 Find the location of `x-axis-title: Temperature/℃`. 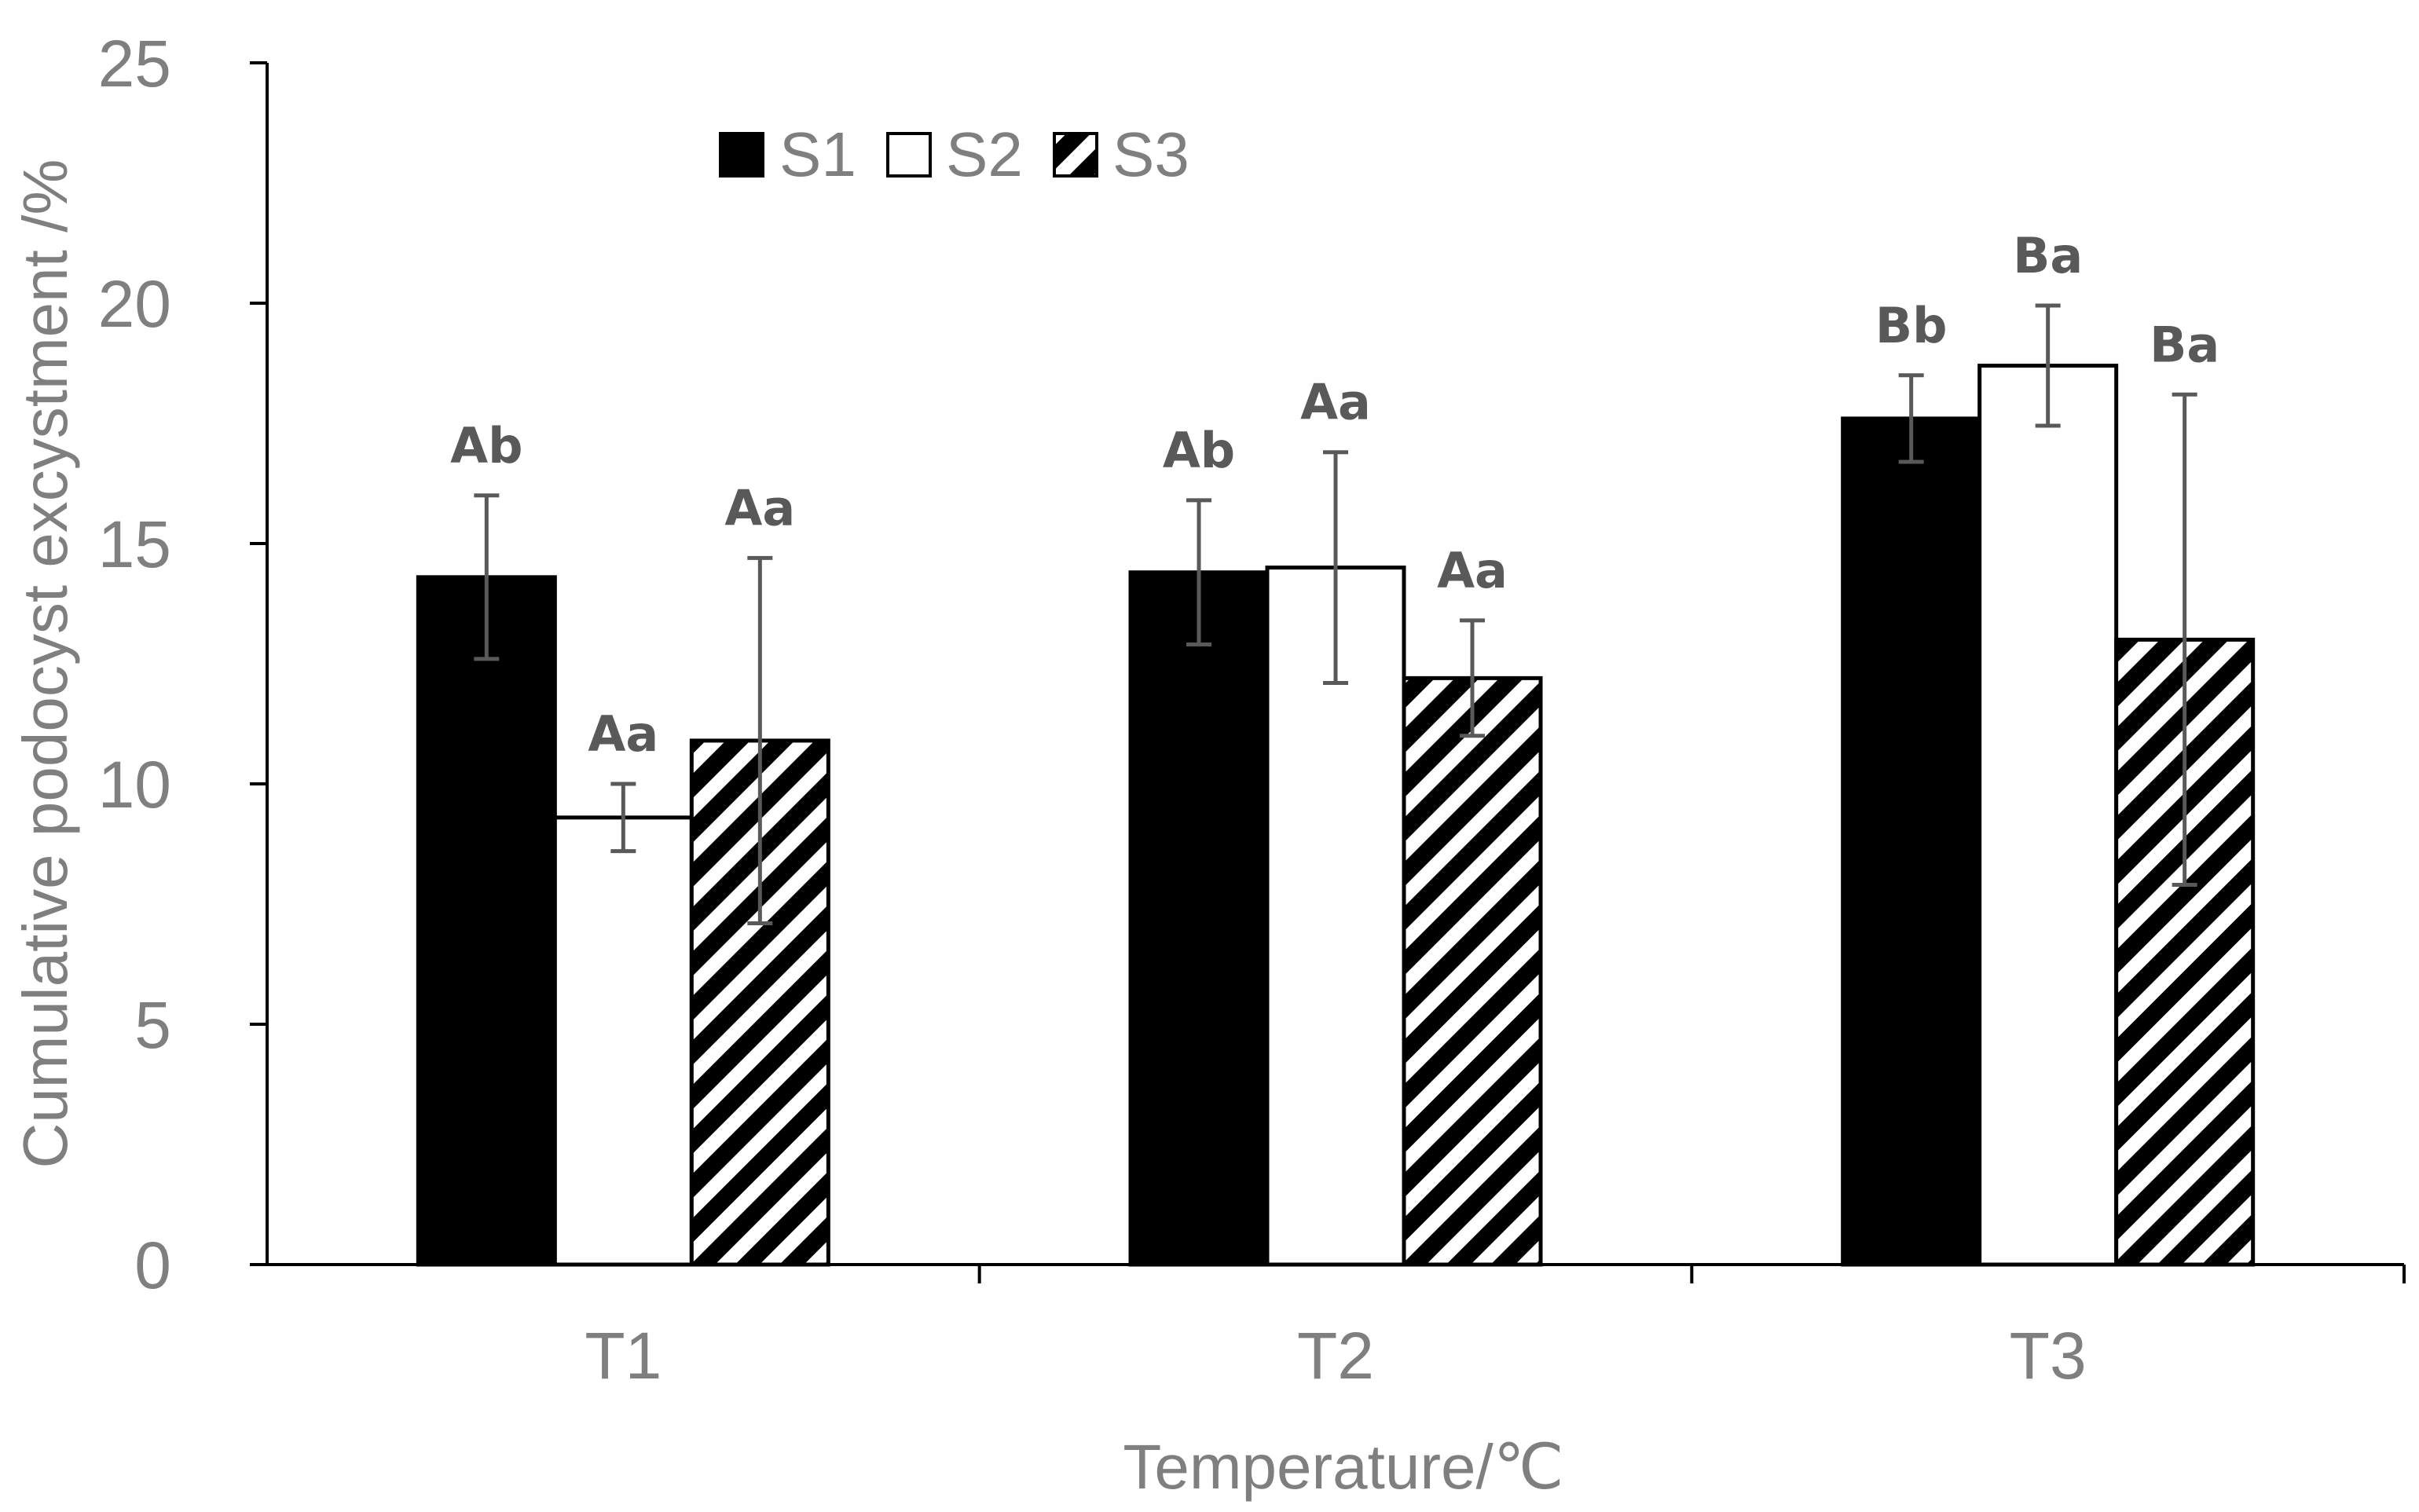

x-axis-title: Temperature/℃ is located at coordinates (1343, 1467).